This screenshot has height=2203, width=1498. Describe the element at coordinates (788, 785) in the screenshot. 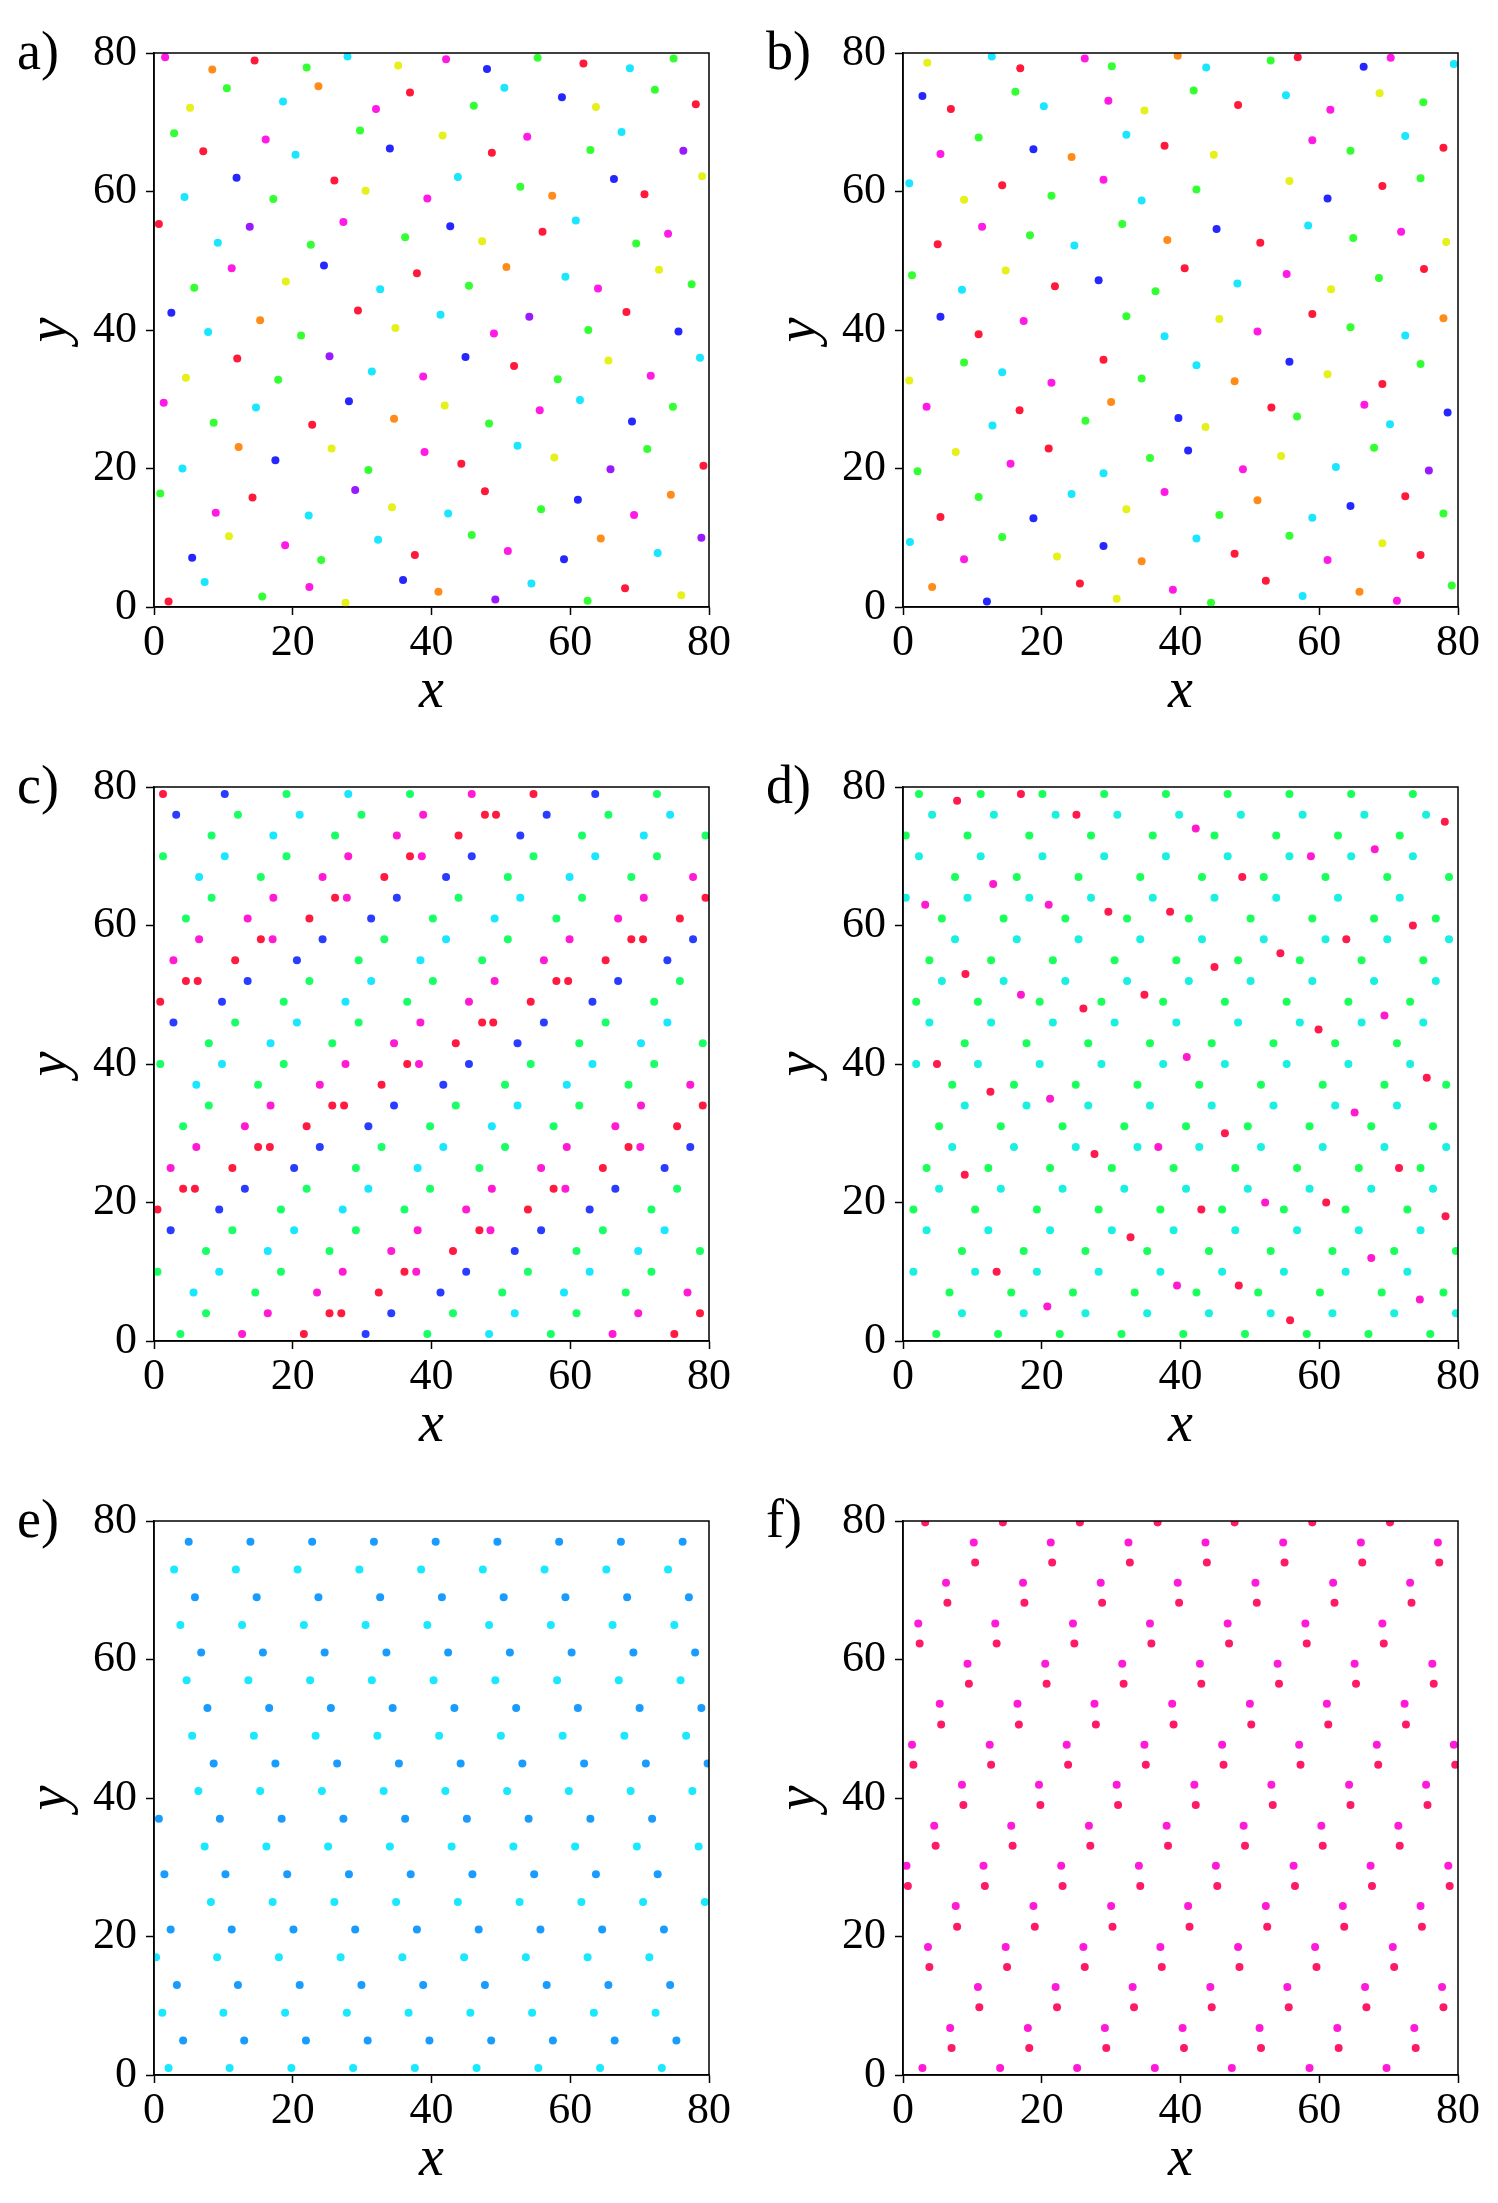

I see `chart-title: d)` at that location.